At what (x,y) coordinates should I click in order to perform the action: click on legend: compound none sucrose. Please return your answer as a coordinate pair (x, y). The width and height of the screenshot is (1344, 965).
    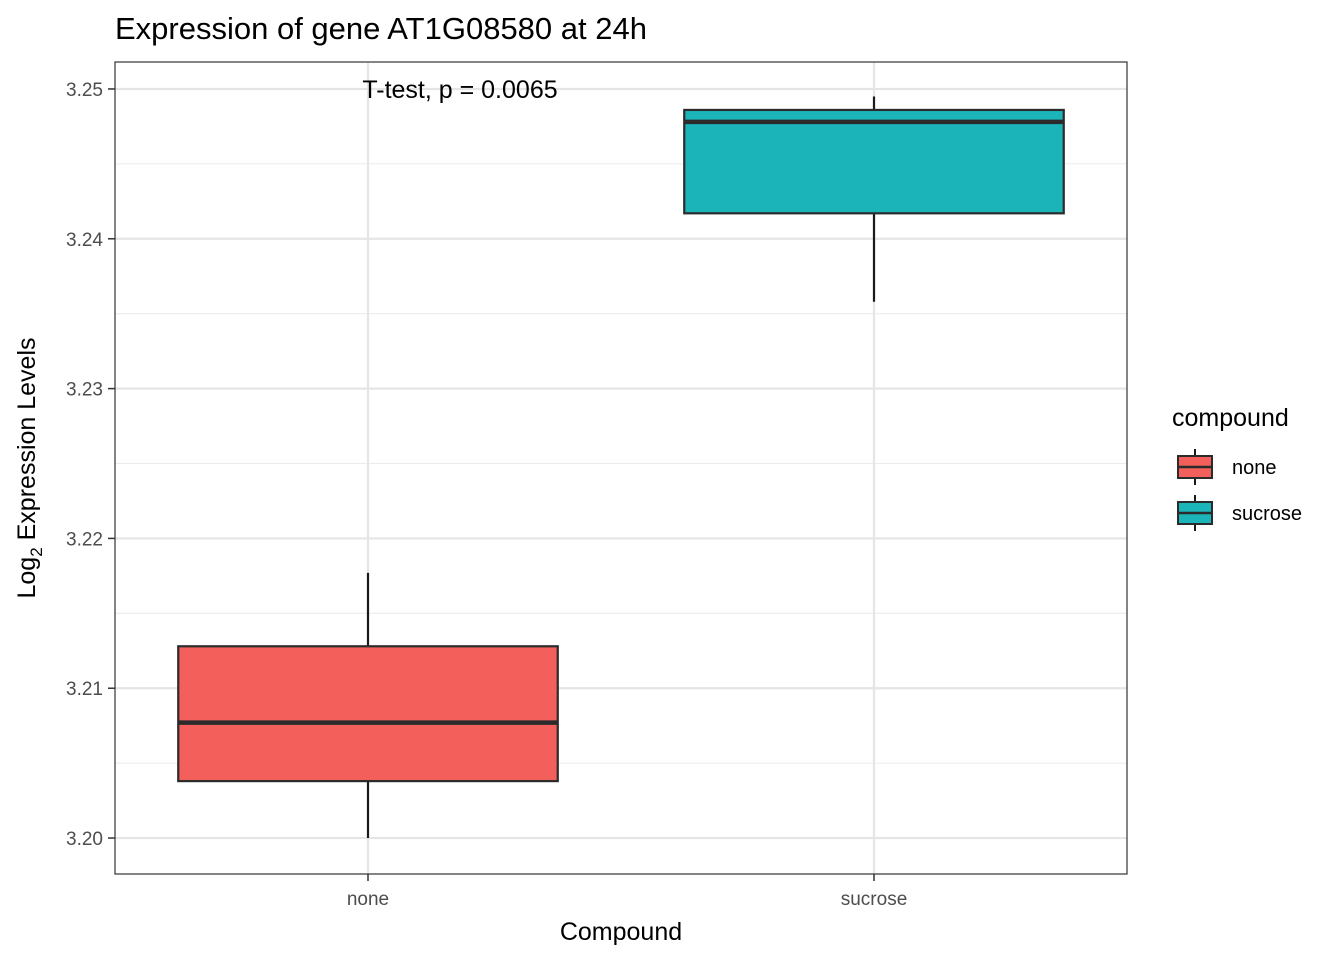
    Looking at the image, I should click on (1237, 467).